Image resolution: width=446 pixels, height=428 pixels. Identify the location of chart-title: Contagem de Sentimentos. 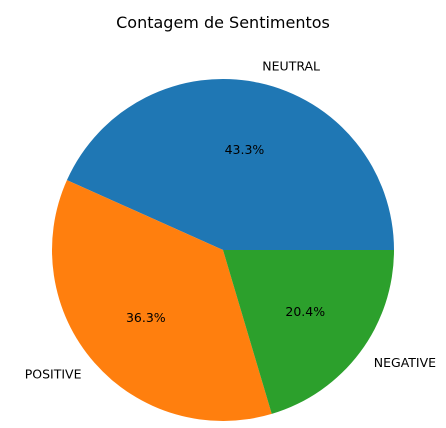
(223, 22).